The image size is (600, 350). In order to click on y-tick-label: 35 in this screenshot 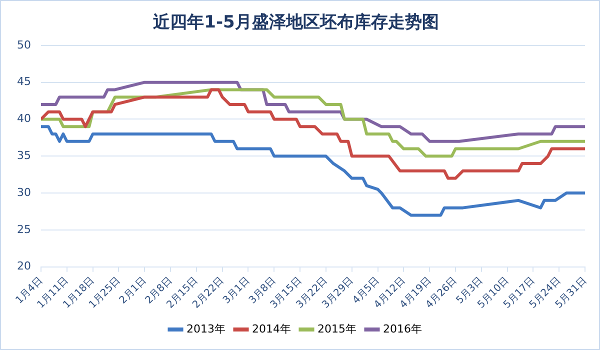, I will do `click(23, 155)`.